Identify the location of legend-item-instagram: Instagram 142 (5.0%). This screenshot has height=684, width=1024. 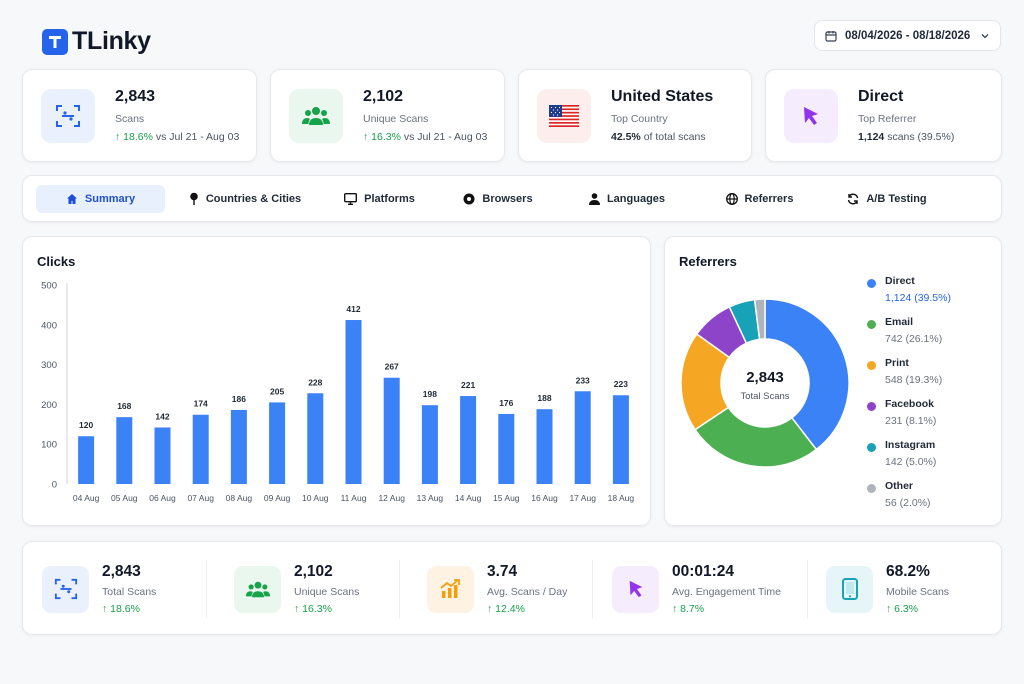
(908, 459).